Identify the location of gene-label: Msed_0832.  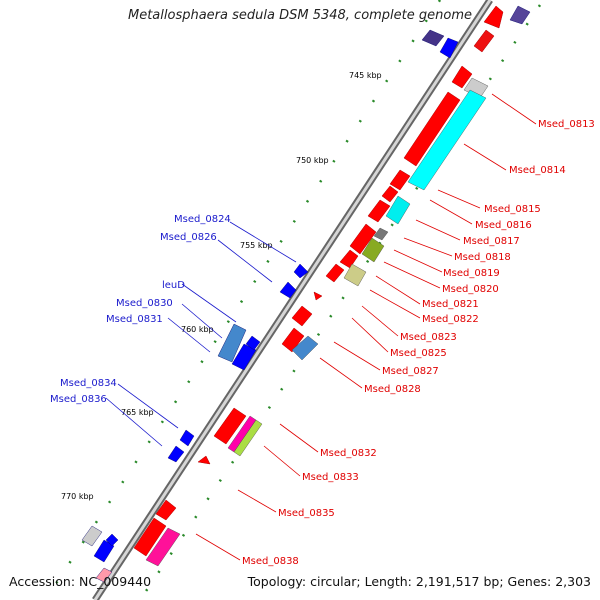
(348, 453).